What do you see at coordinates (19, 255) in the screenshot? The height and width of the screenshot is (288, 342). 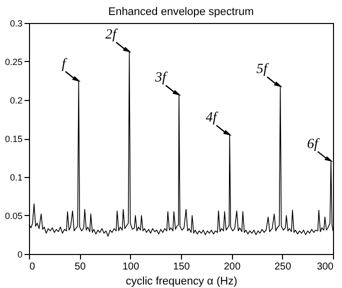 I see `y-tick-label: 0` at bounding box center [19, 255].